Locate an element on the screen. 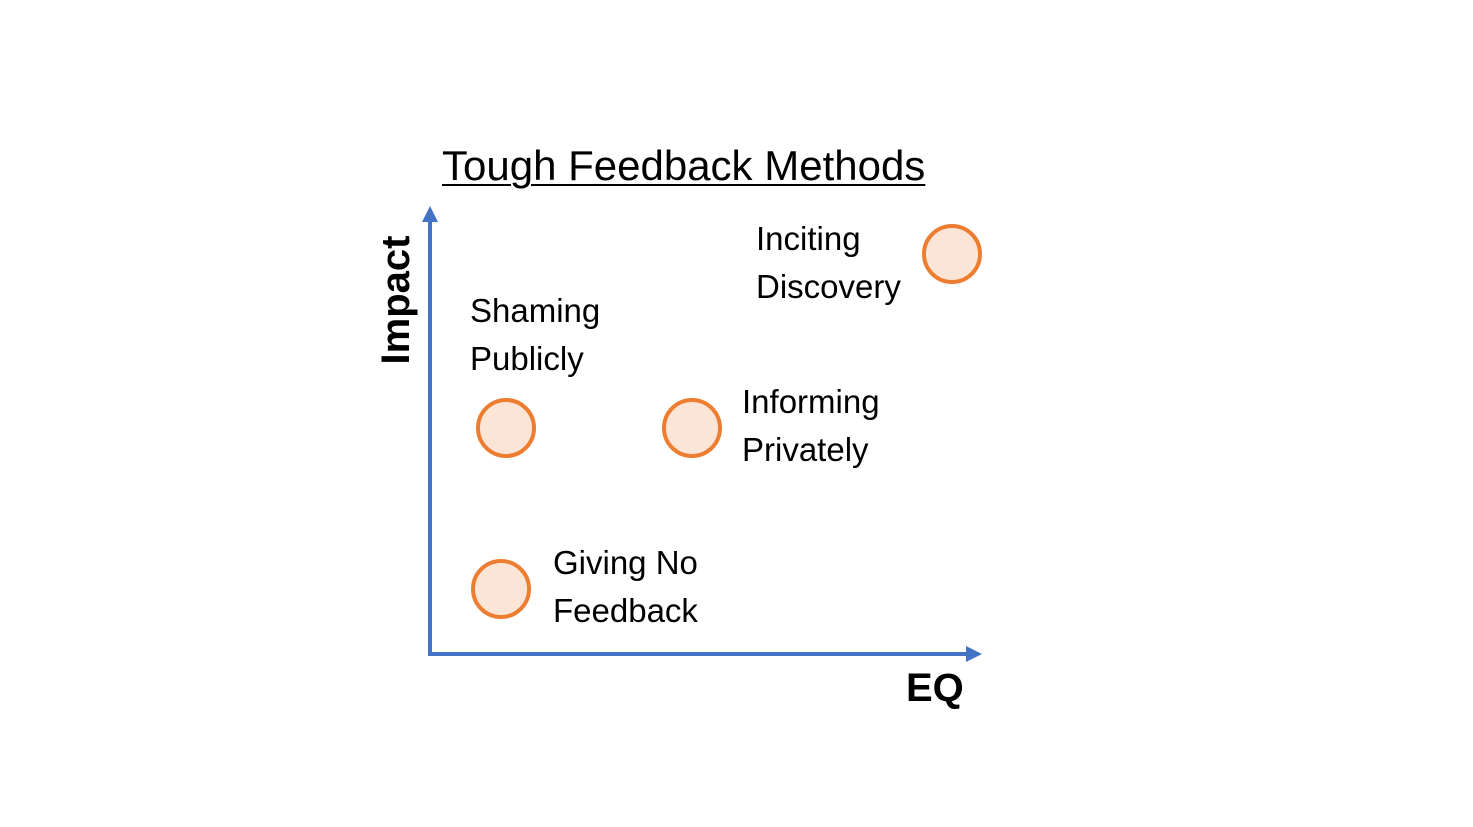 This screenshot has width=1473, height=827. label-line: Publicly is located at coordinates (527, 358).